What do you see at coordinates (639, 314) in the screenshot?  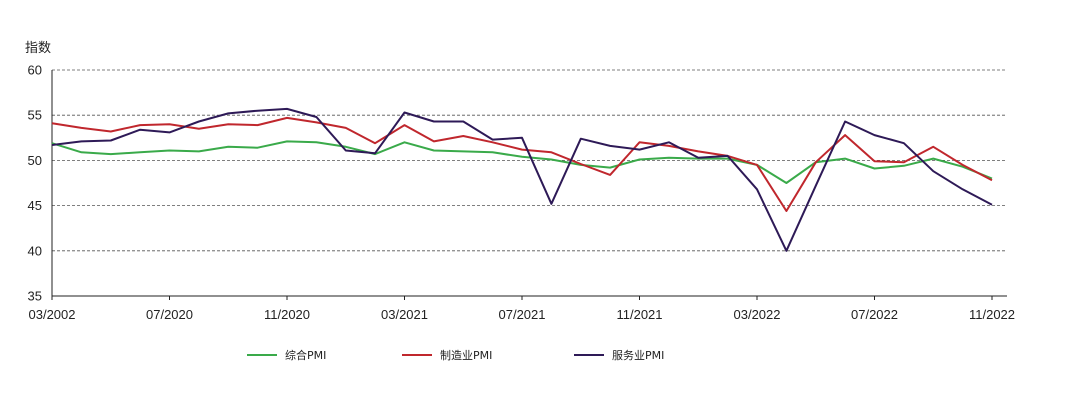 I see `x-tick-label: 11/2021` at bounding box center [639, 314].